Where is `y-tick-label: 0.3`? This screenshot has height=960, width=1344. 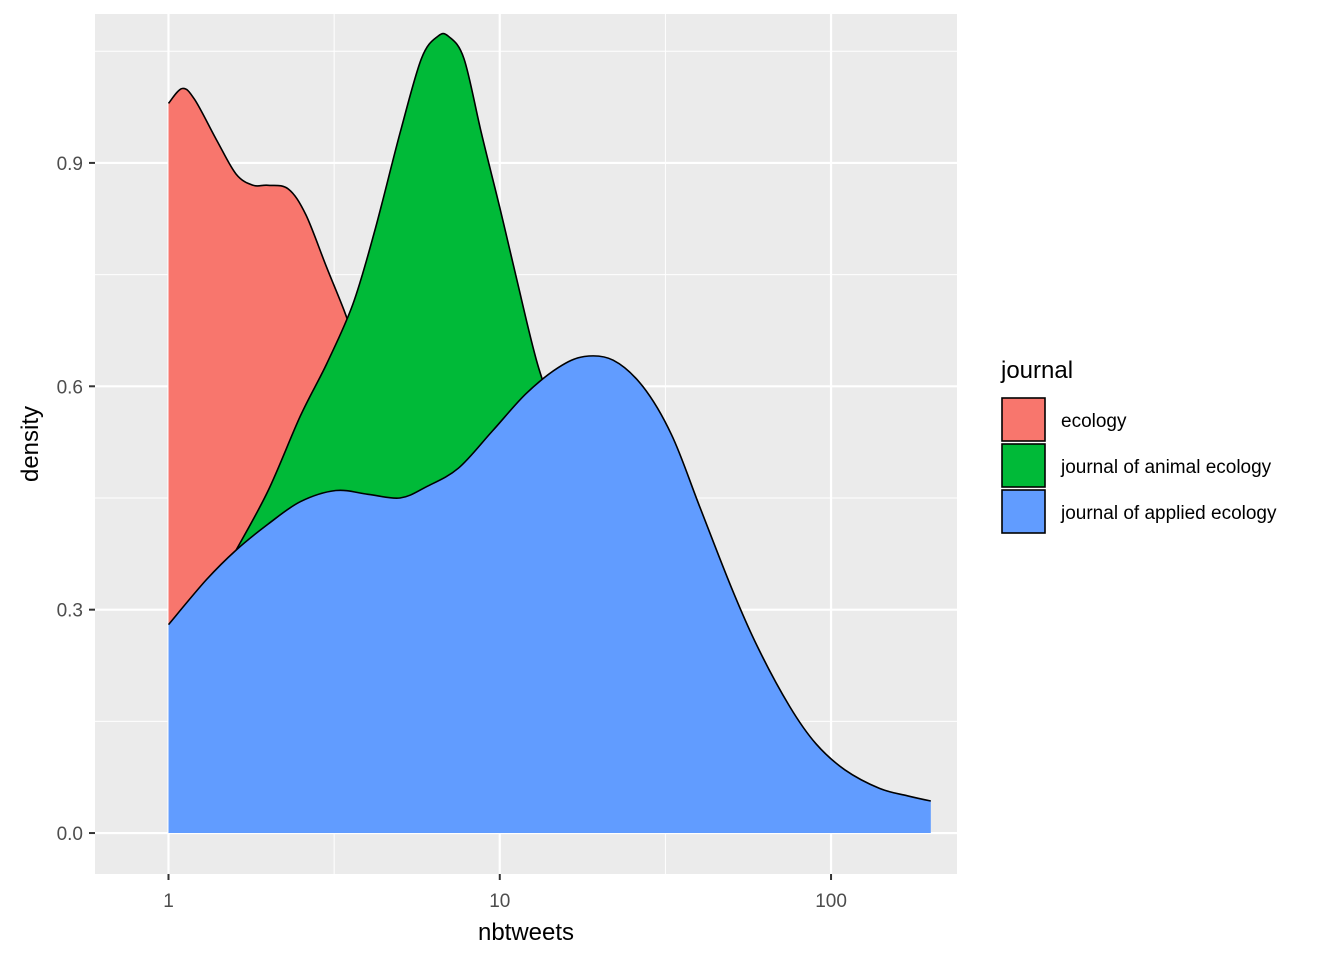
y-tick-label: 0.3 is located at coordinates (70, 611).